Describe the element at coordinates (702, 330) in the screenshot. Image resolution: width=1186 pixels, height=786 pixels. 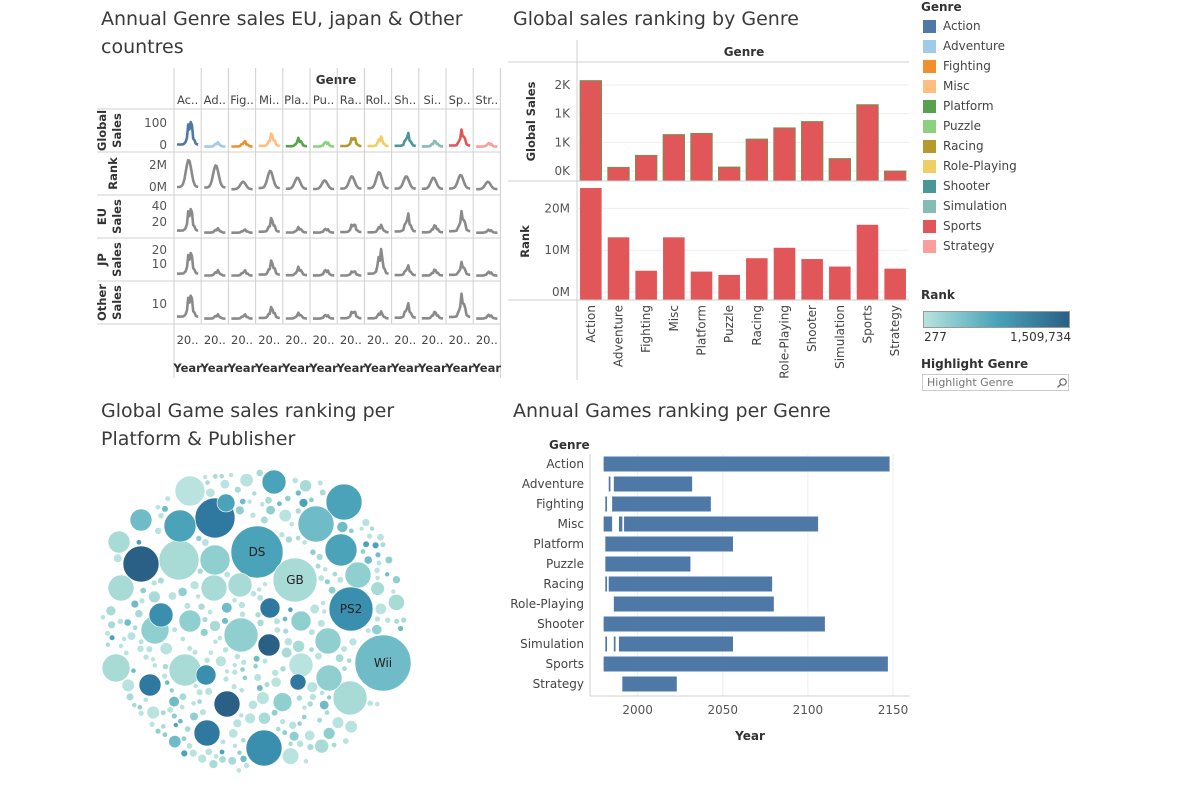
I see `rank-category-text: Platform` at that location.